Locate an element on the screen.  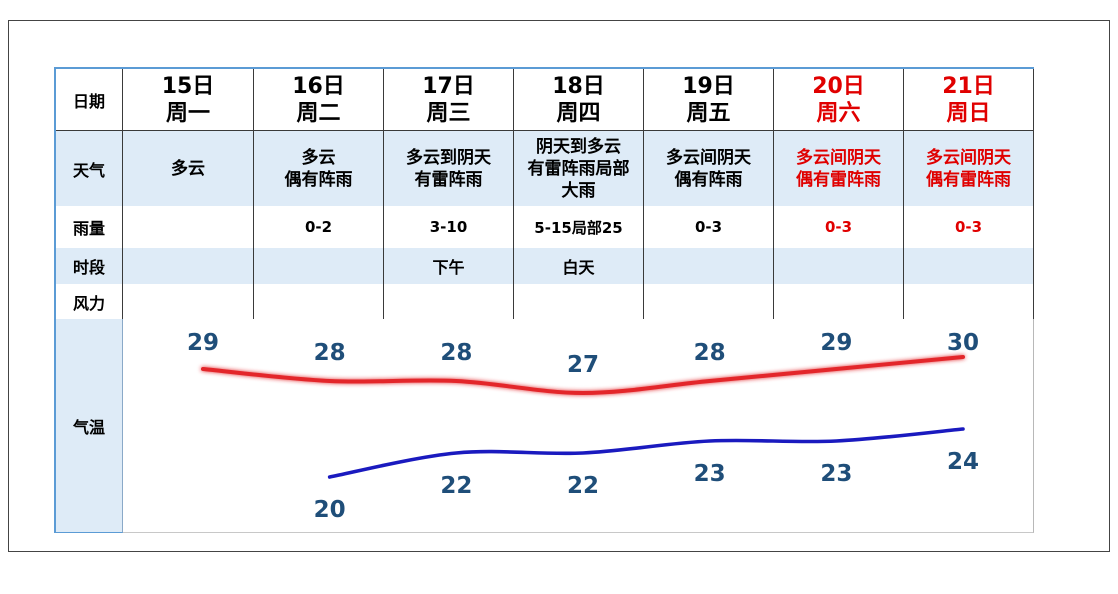
date-row-label: 日期 is located at coordinates (89, 100).